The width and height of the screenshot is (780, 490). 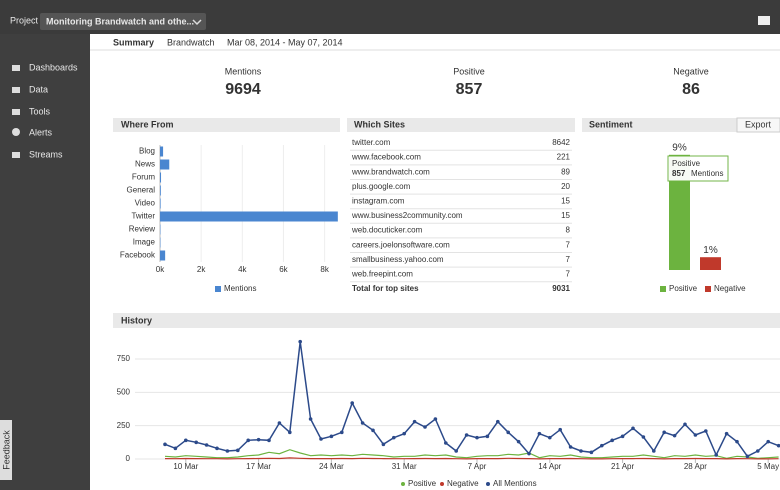 I want to click on nav-item: Alerts, so click(x=41, y=132).